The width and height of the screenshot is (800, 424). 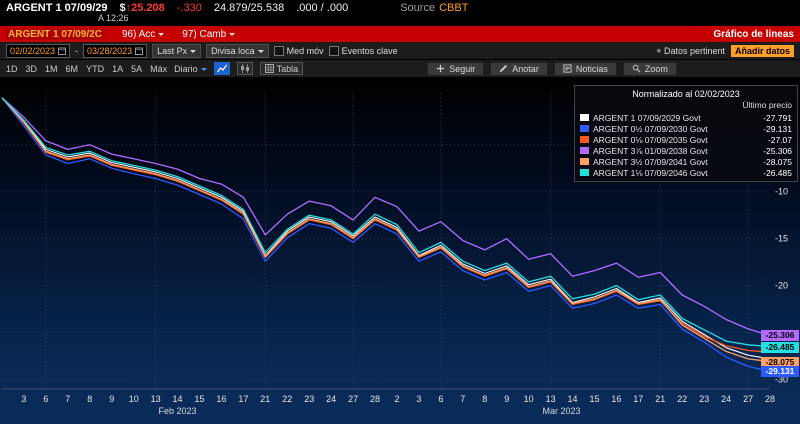 I want to click on quote-bid-ask: 24.879/25.538, so click(x=249, y=8).